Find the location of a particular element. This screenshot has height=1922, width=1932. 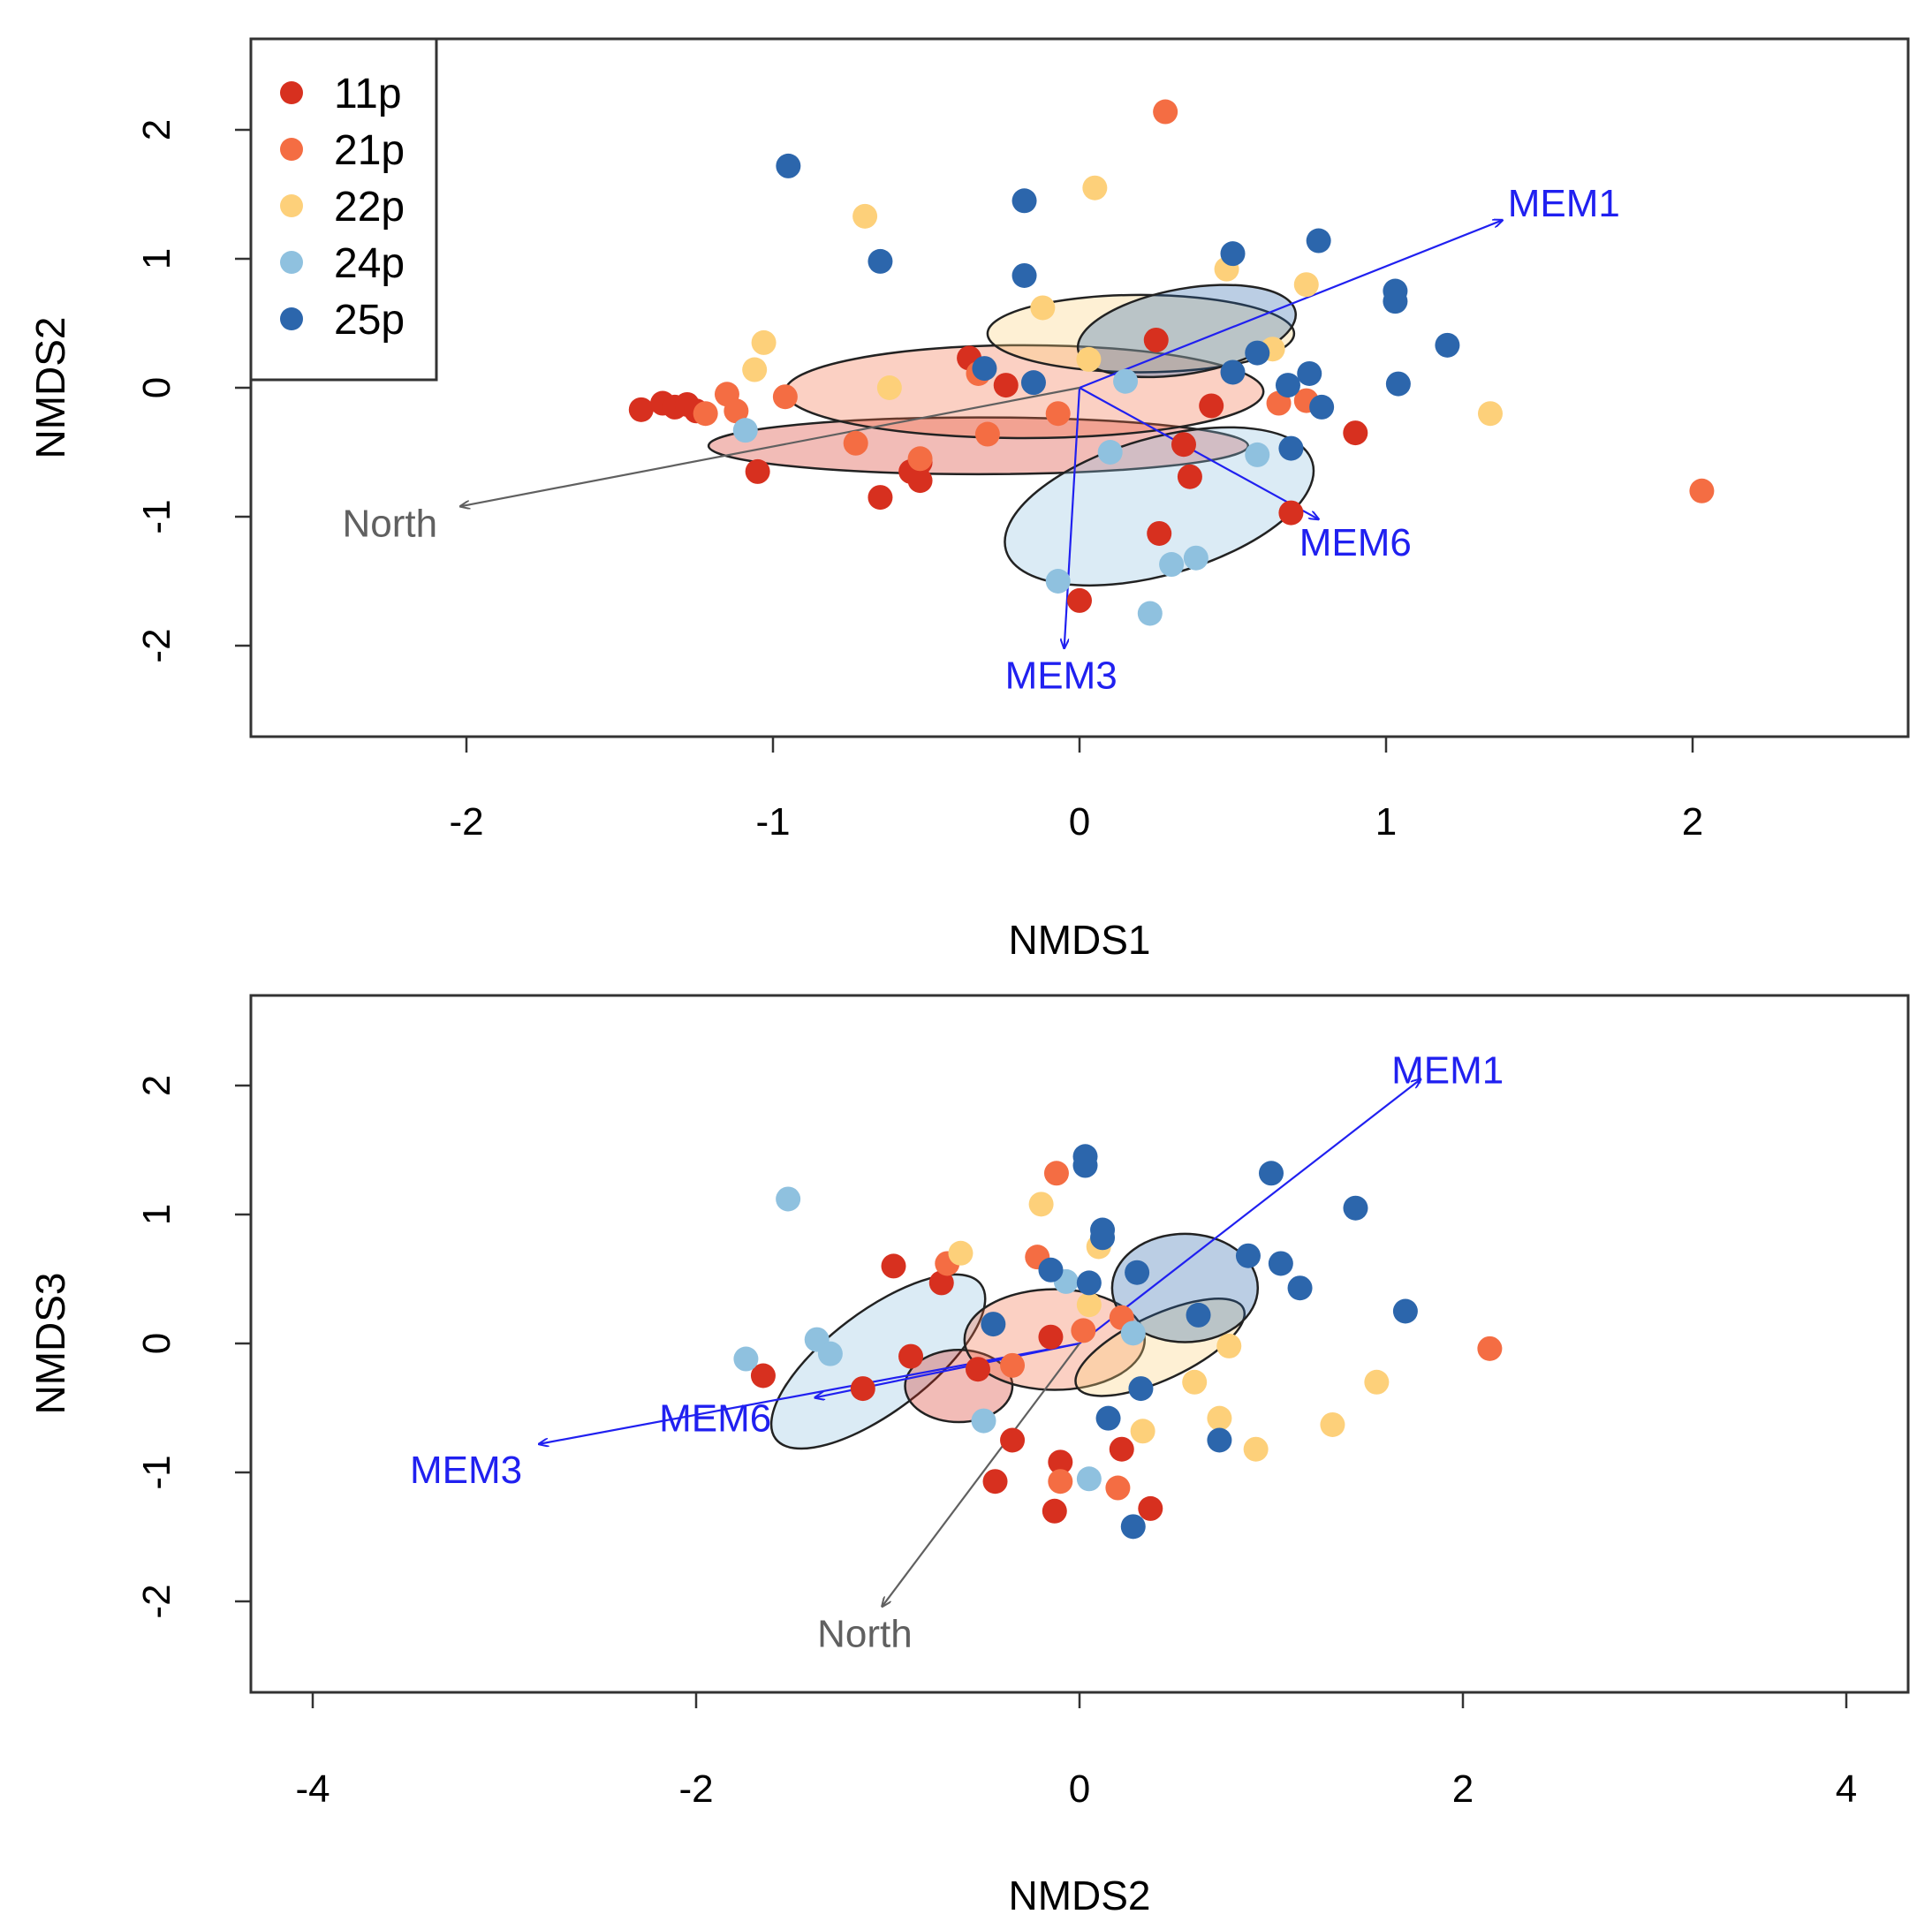

arrow-label-mem1: MEM1 is located at coordinates (1564, 203).